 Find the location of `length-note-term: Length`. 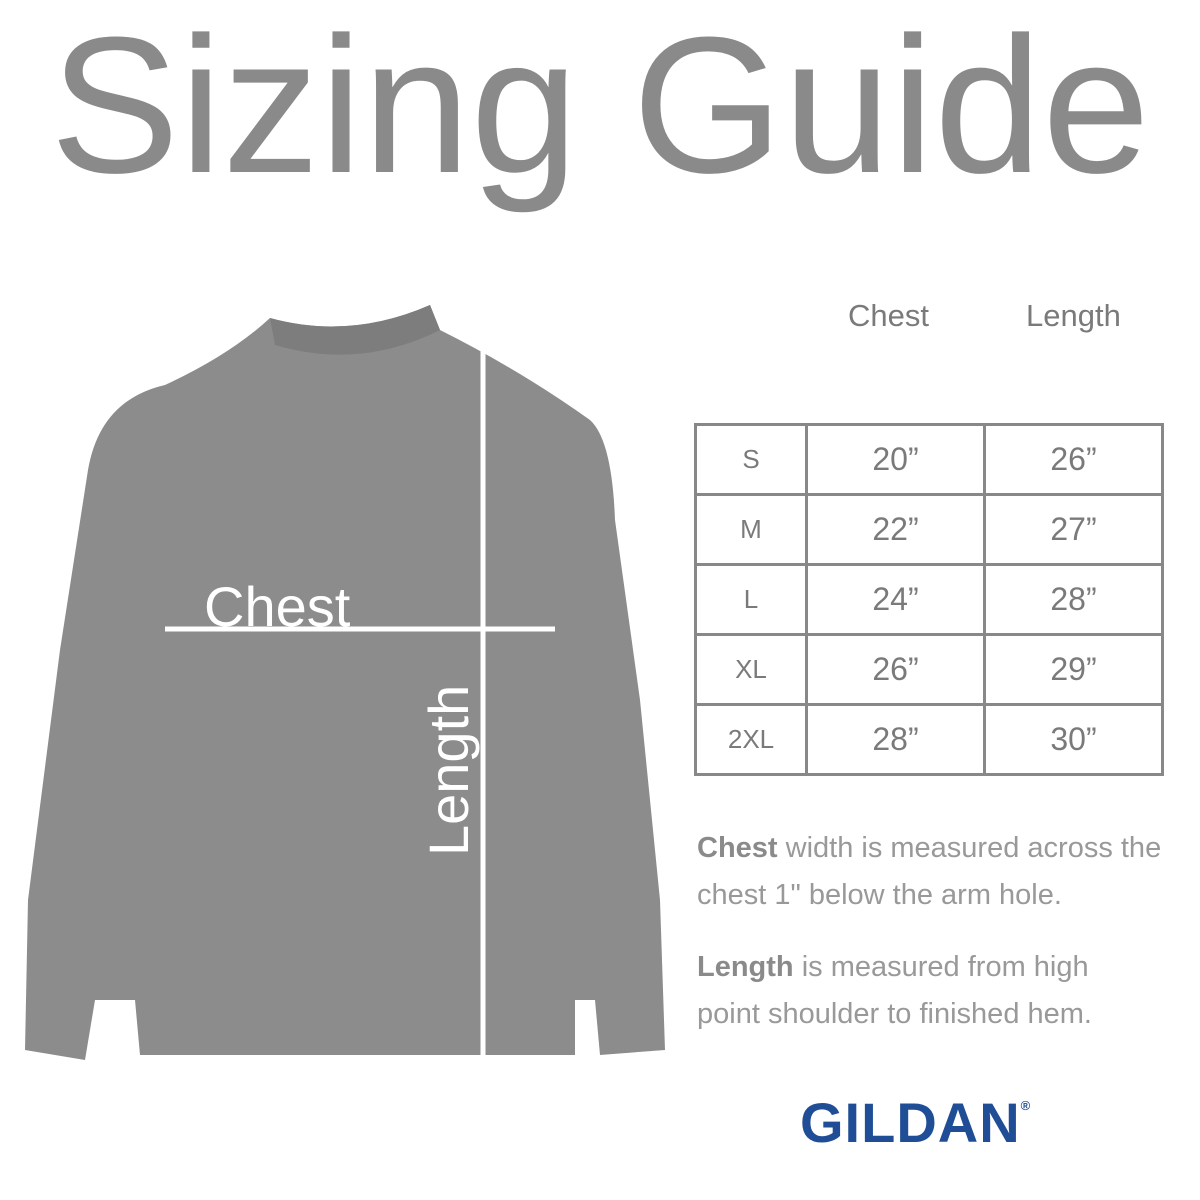

length-note-term: Length is located at coordinates (745, 967).